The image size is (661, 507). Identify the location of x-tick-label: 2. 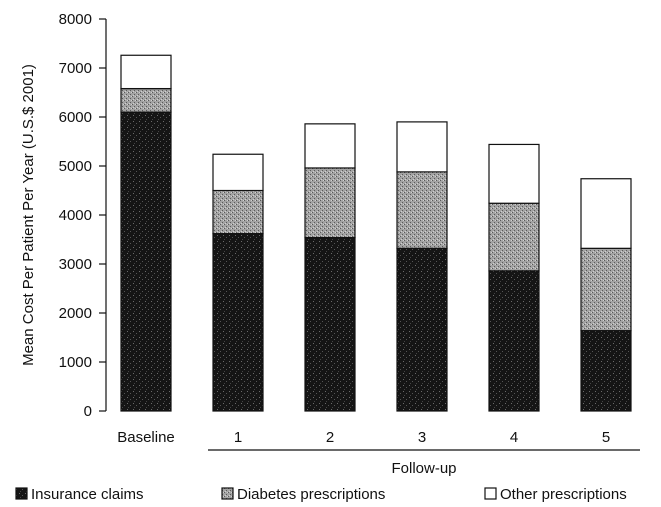
(330, 437).